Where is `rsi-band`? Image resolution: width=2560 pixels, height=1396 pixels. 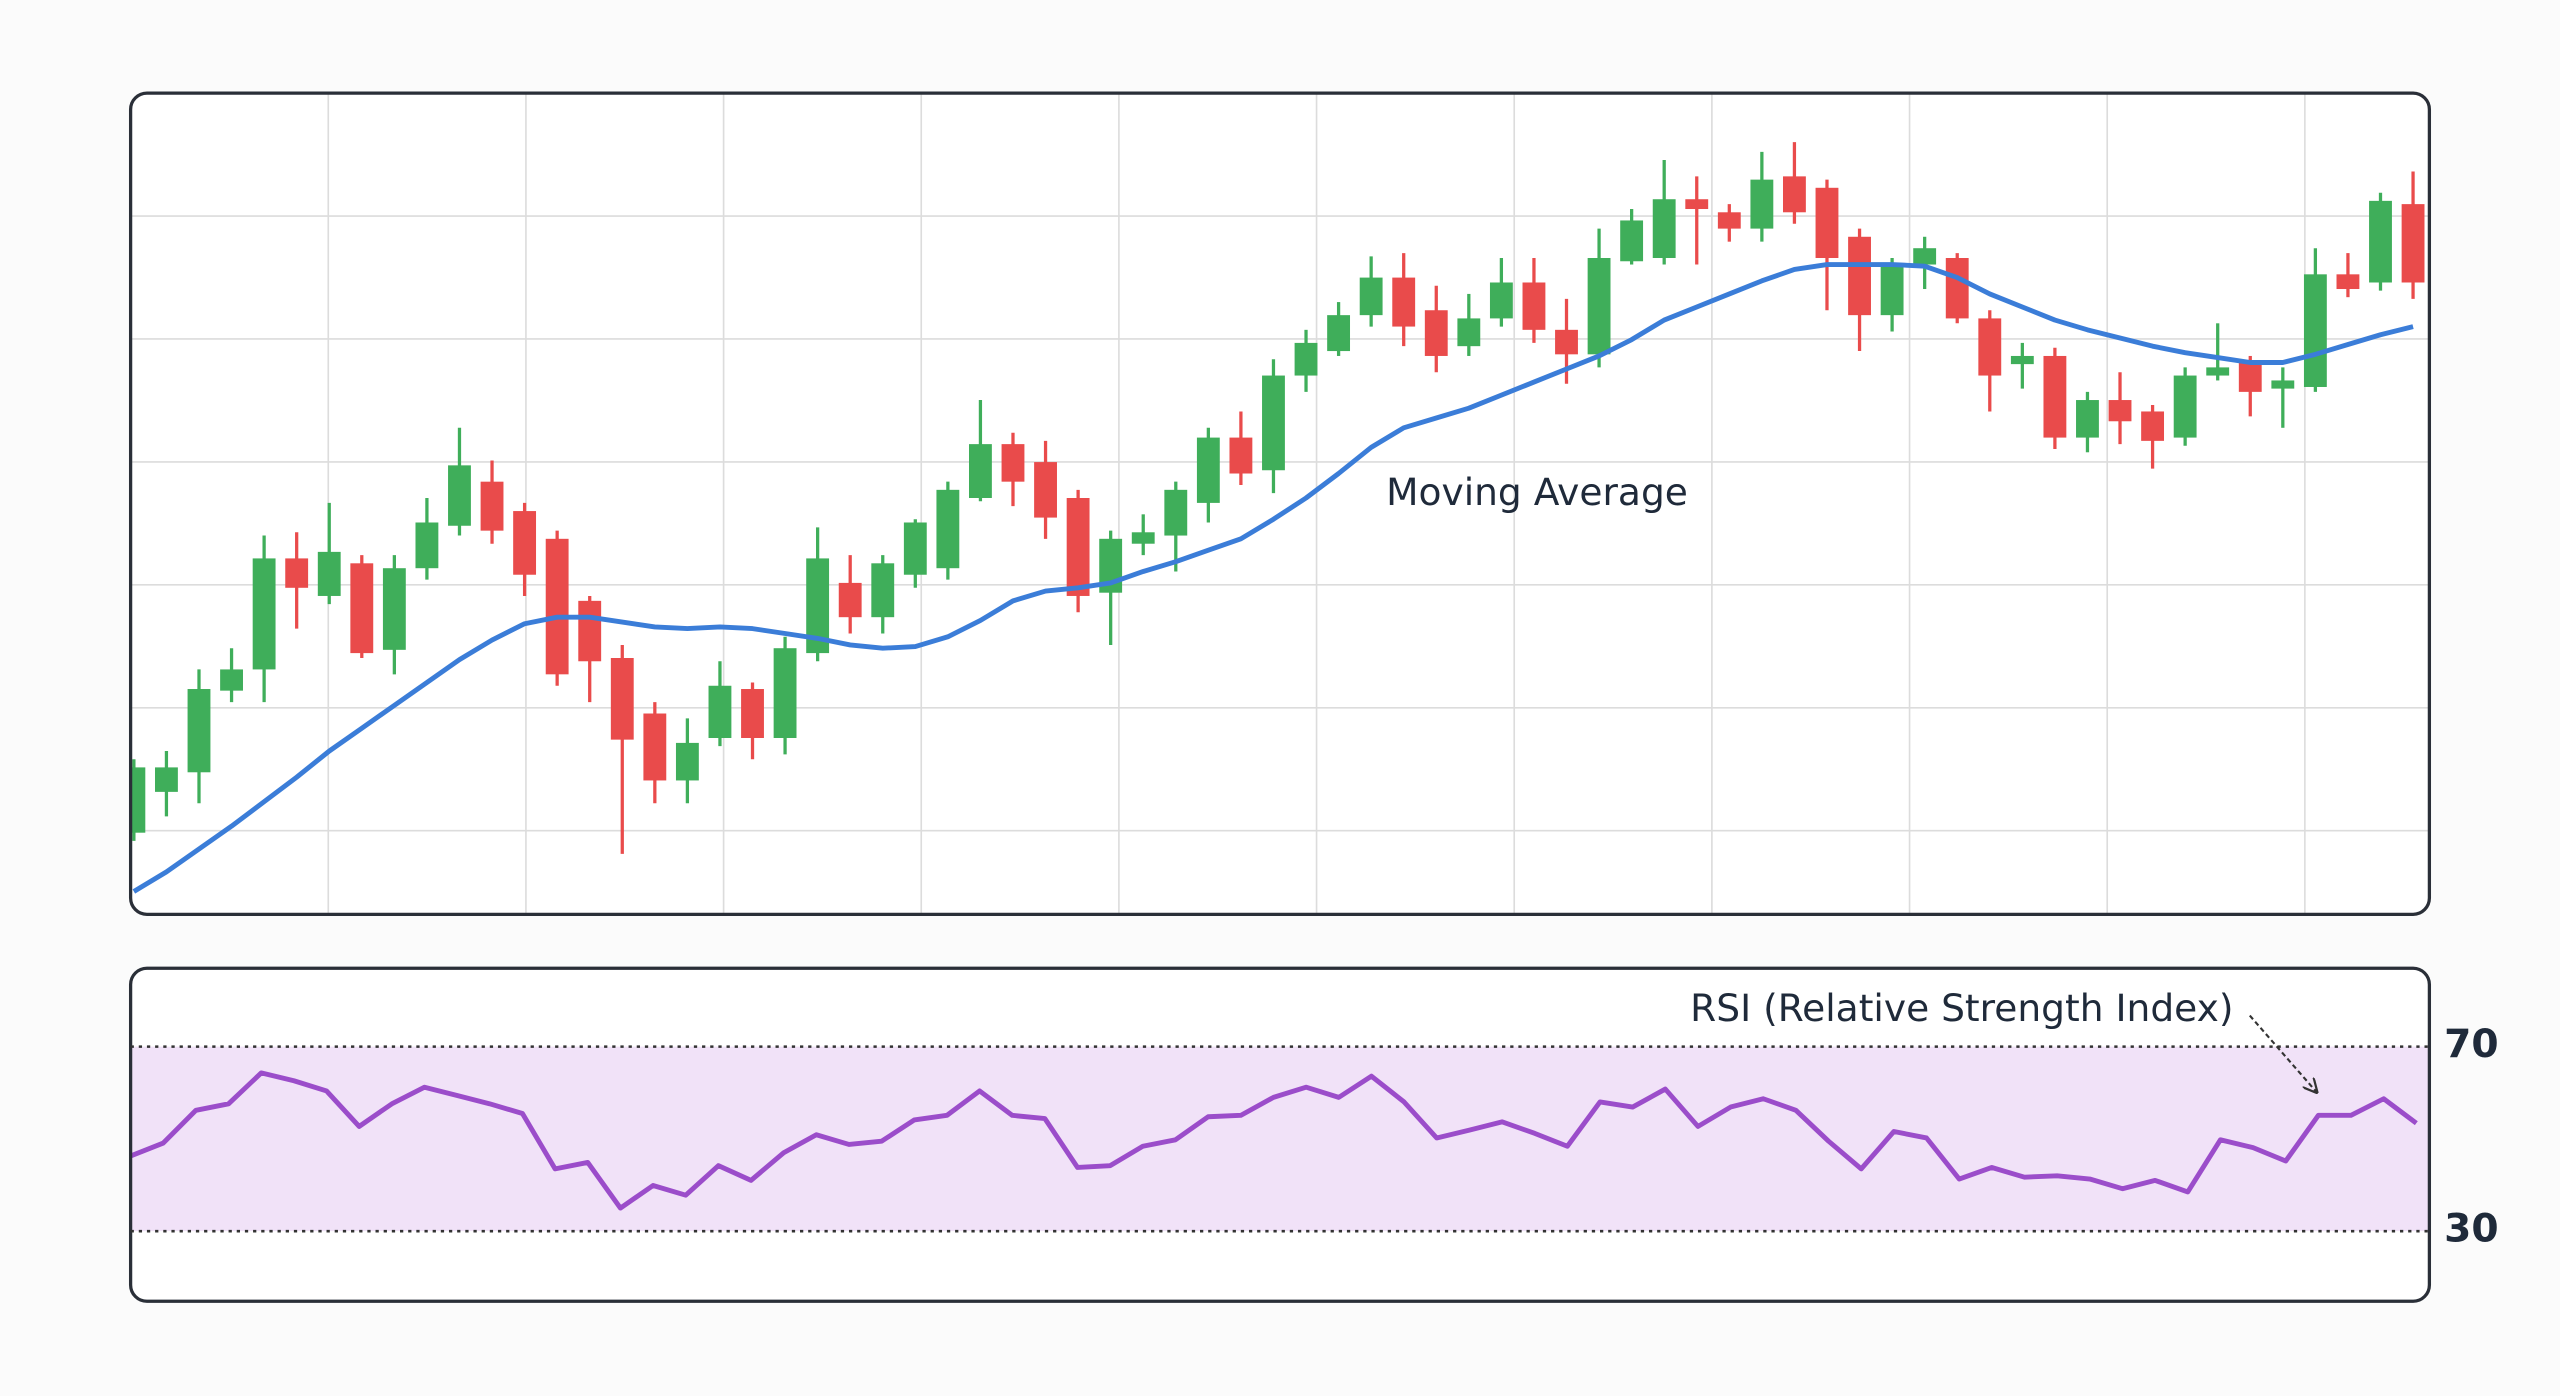 rsi-band is located at coordinates (1280, 1139).